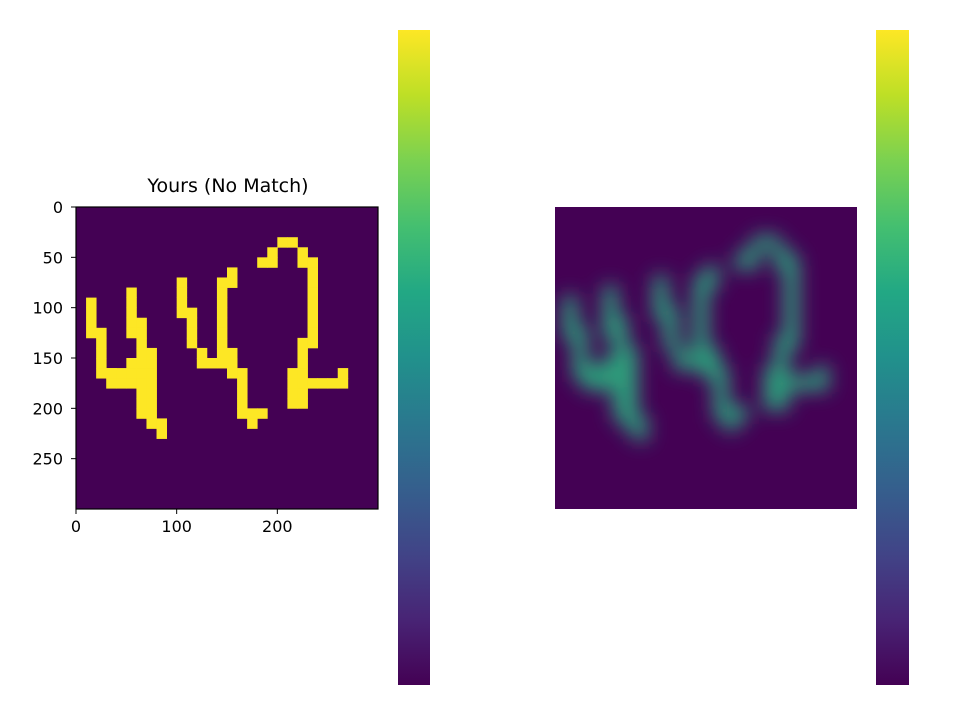 This screenshot has height=720, width=960. What do you see at coordinates (47, 358) in the screenshot?
I see `y-tick-label: 150` at bounding box center [47, 358].